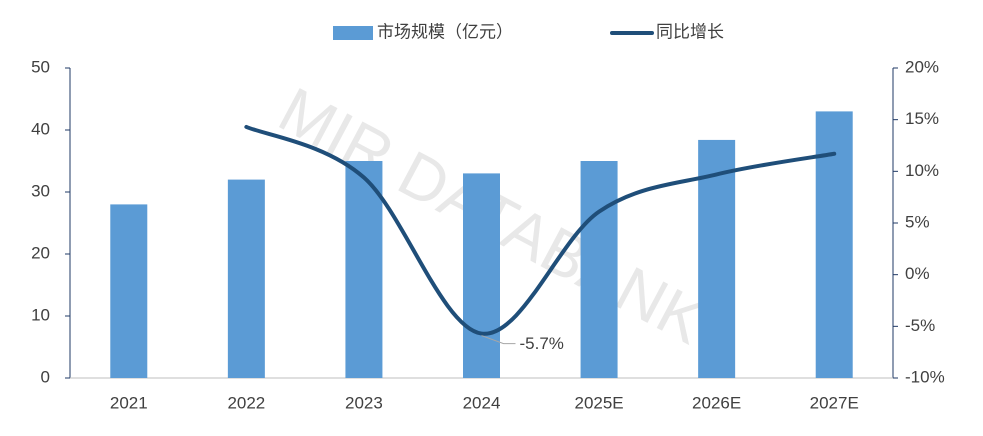 The height and width of the screenshot is (436, 983). What do you see at coordinates (40, 66) in the screenshot?
I see `y-tick-label: 50` at bounding box center [40, 66].